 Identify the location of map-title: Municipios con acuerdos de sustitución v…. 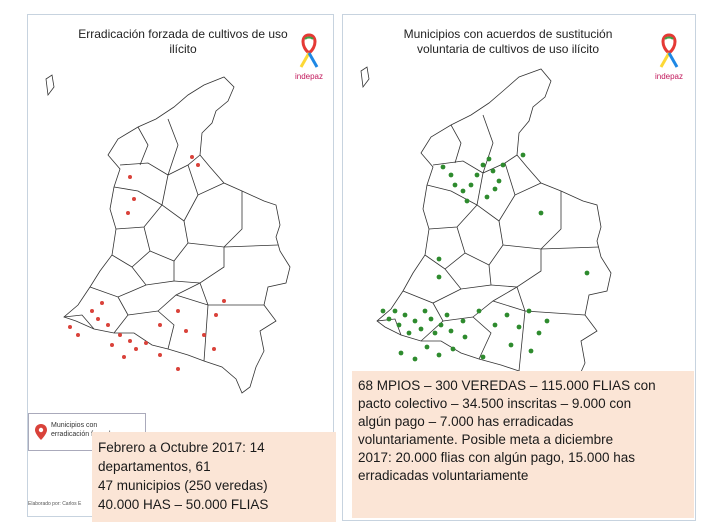
(508, 42).